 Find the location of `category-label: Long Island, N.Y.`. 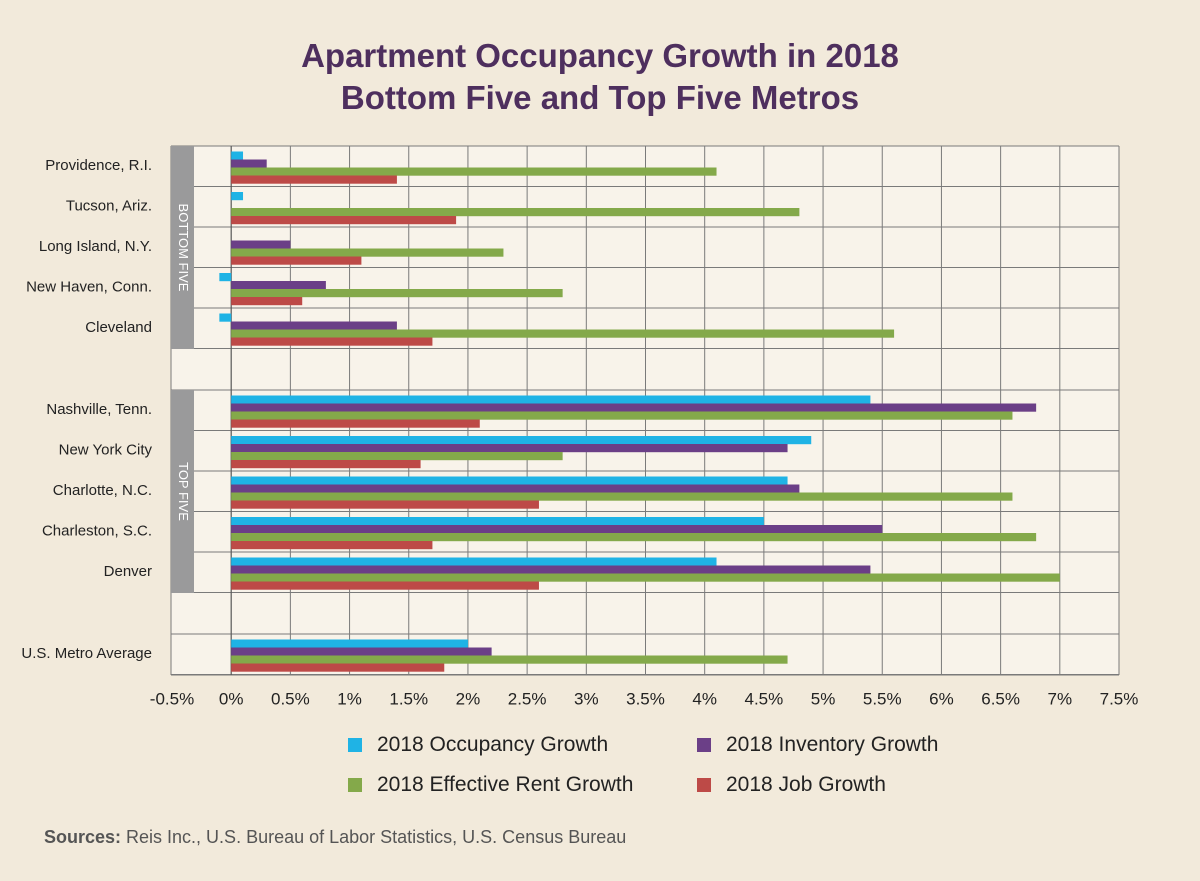

category-label: Long Island, N.Y. is located at coordinates (95, 246).